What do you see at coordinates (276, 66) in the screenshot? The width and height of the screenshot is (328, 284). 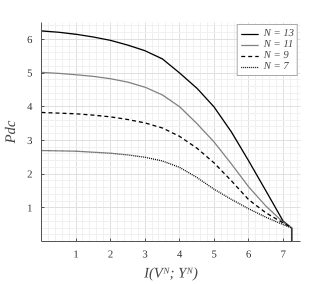 I see `legend-label: N = 7` at bounding box center [276, 66].